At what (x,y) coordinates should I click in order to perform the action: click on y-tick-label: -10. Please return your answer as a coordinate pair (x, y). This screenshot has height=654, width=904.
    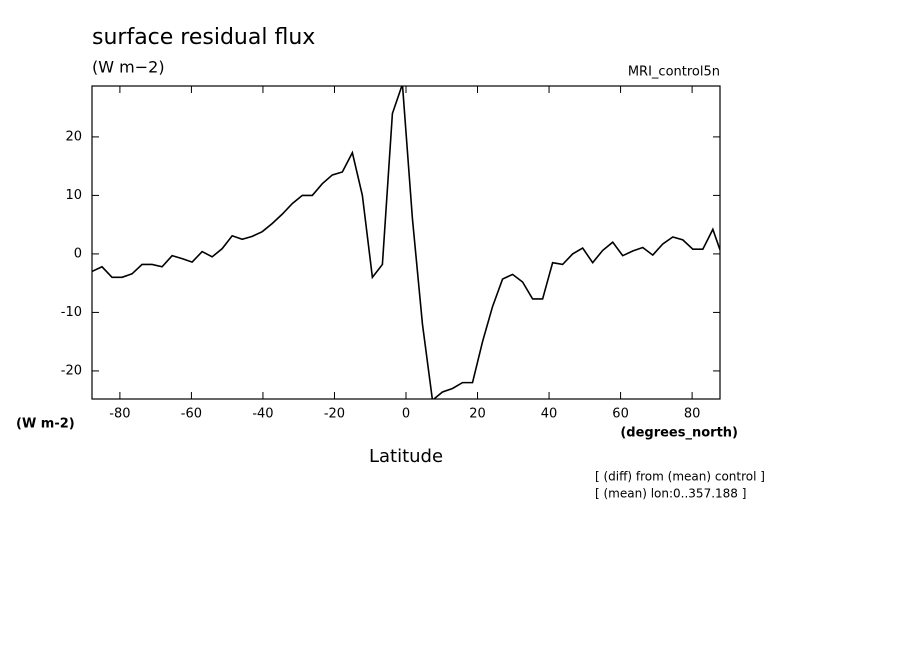
    Looking at the image, I should click on (71, 312).